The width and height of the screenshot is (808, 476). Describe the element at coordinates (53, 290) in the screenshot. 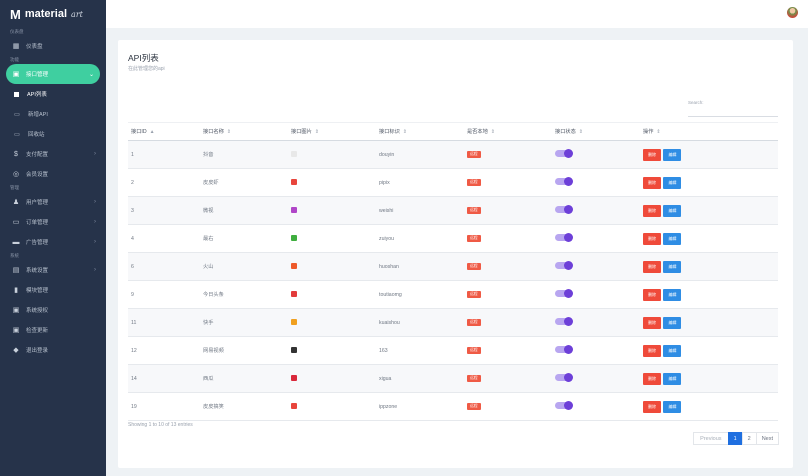

I see `sidebar-item: ▮ 模块管理` at that location.